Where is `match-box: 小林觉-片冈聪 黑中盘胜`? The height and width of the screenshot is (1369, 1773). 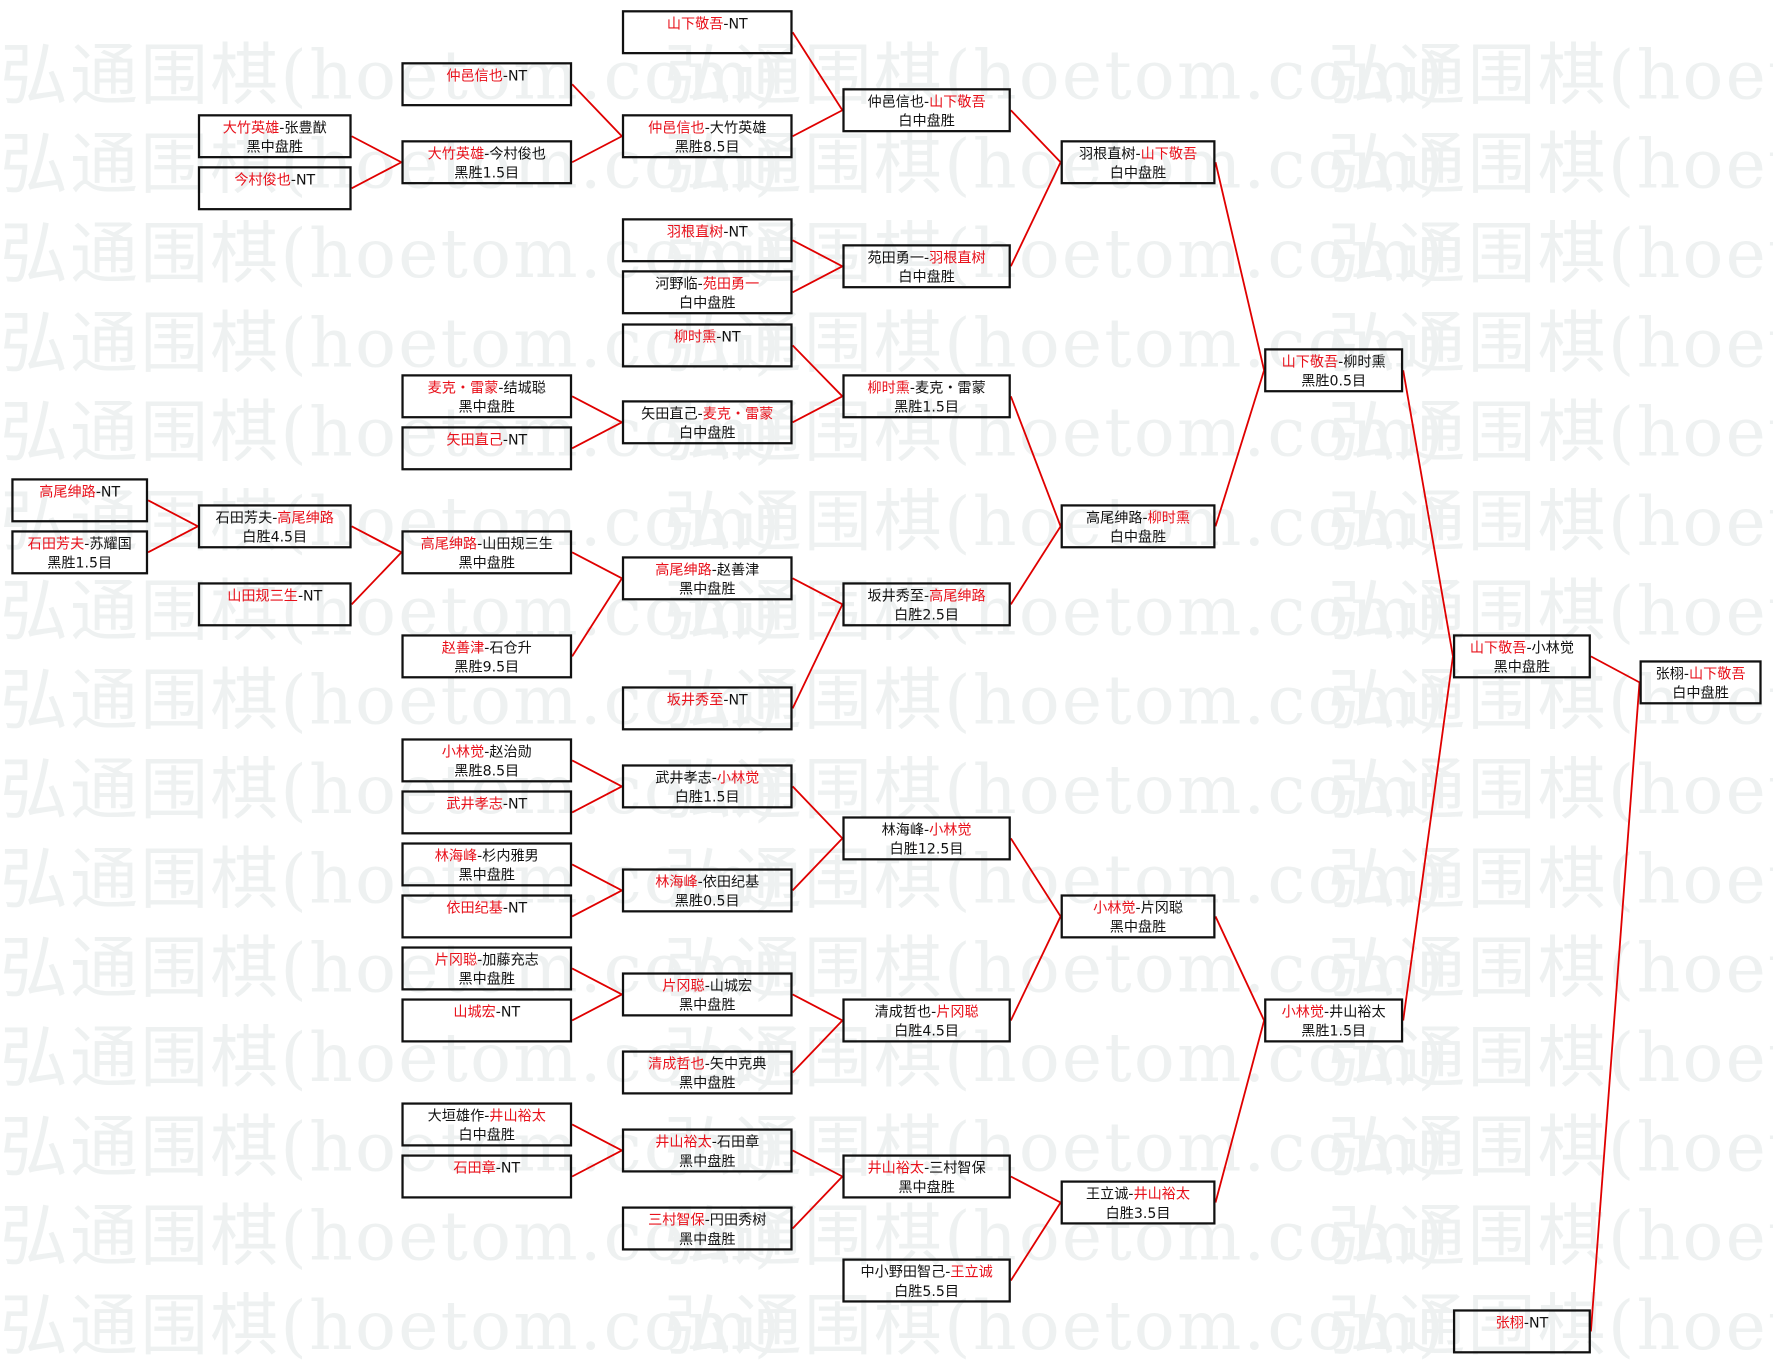 match-box: 小林觉-片冈聪 黑中盘胜 is located at coordinates (1138, 916).